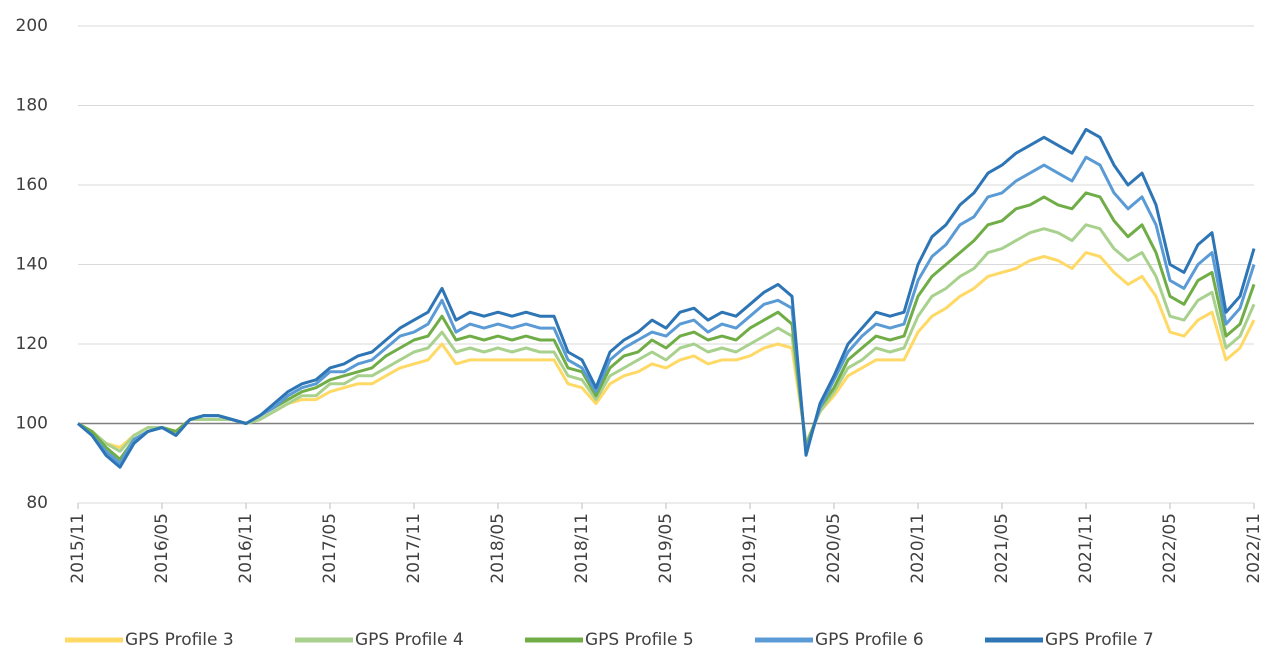  I want to click on x-tick-label: 2019/05, so click(666, 548).